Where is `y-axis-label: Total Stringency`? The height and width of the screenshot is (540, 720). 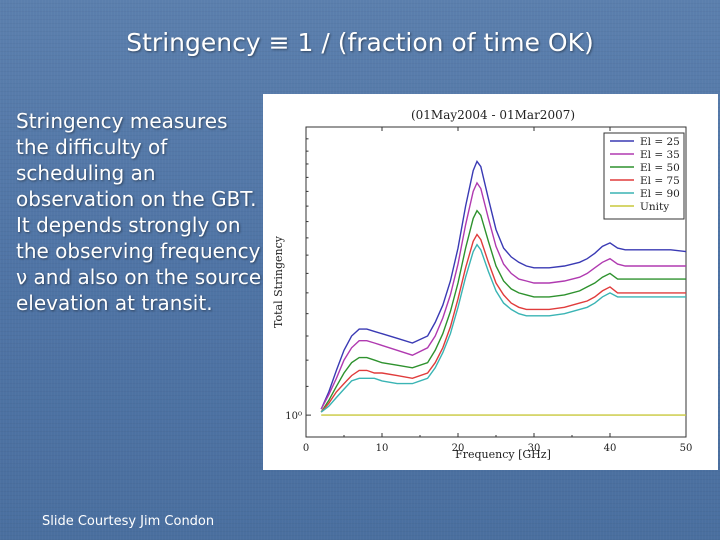
y-axis-label: Total Stringency is located at coordinates (278, 281).